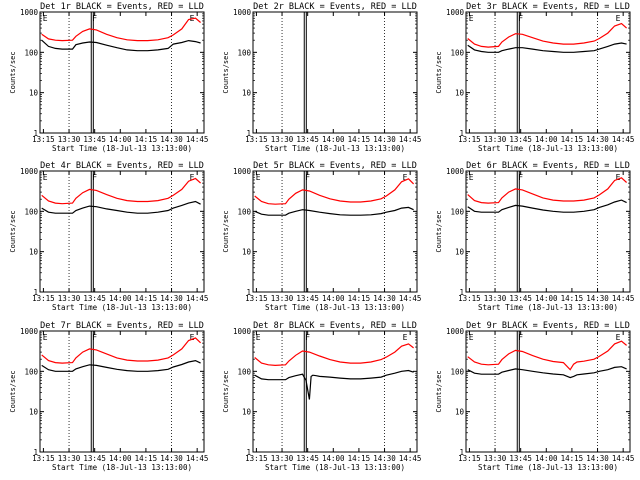  Describe the element at coordinates (335, 7) in the screenshot. I see `panel-title: Det 2r BLACK = Events, RED = LLD` at that location.